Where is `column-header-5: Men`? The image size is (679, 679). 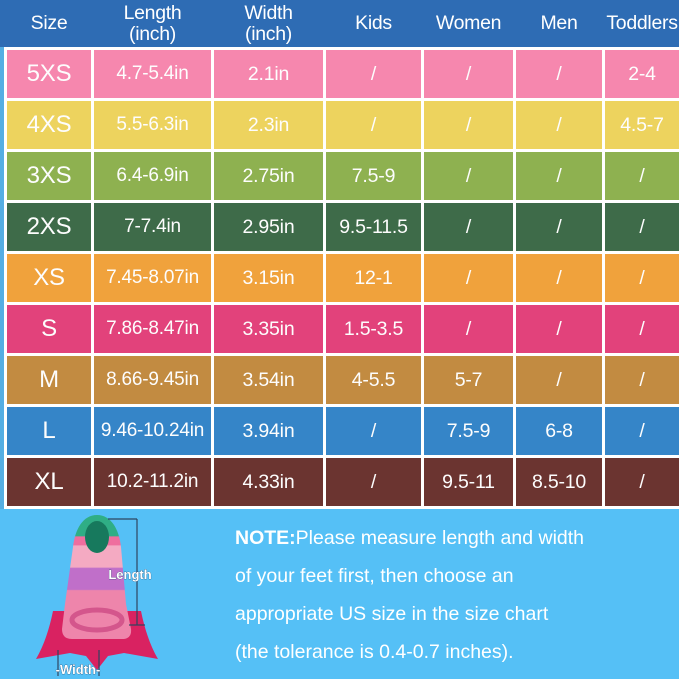
column-header-5: Men is located at coordinates (559, 23).